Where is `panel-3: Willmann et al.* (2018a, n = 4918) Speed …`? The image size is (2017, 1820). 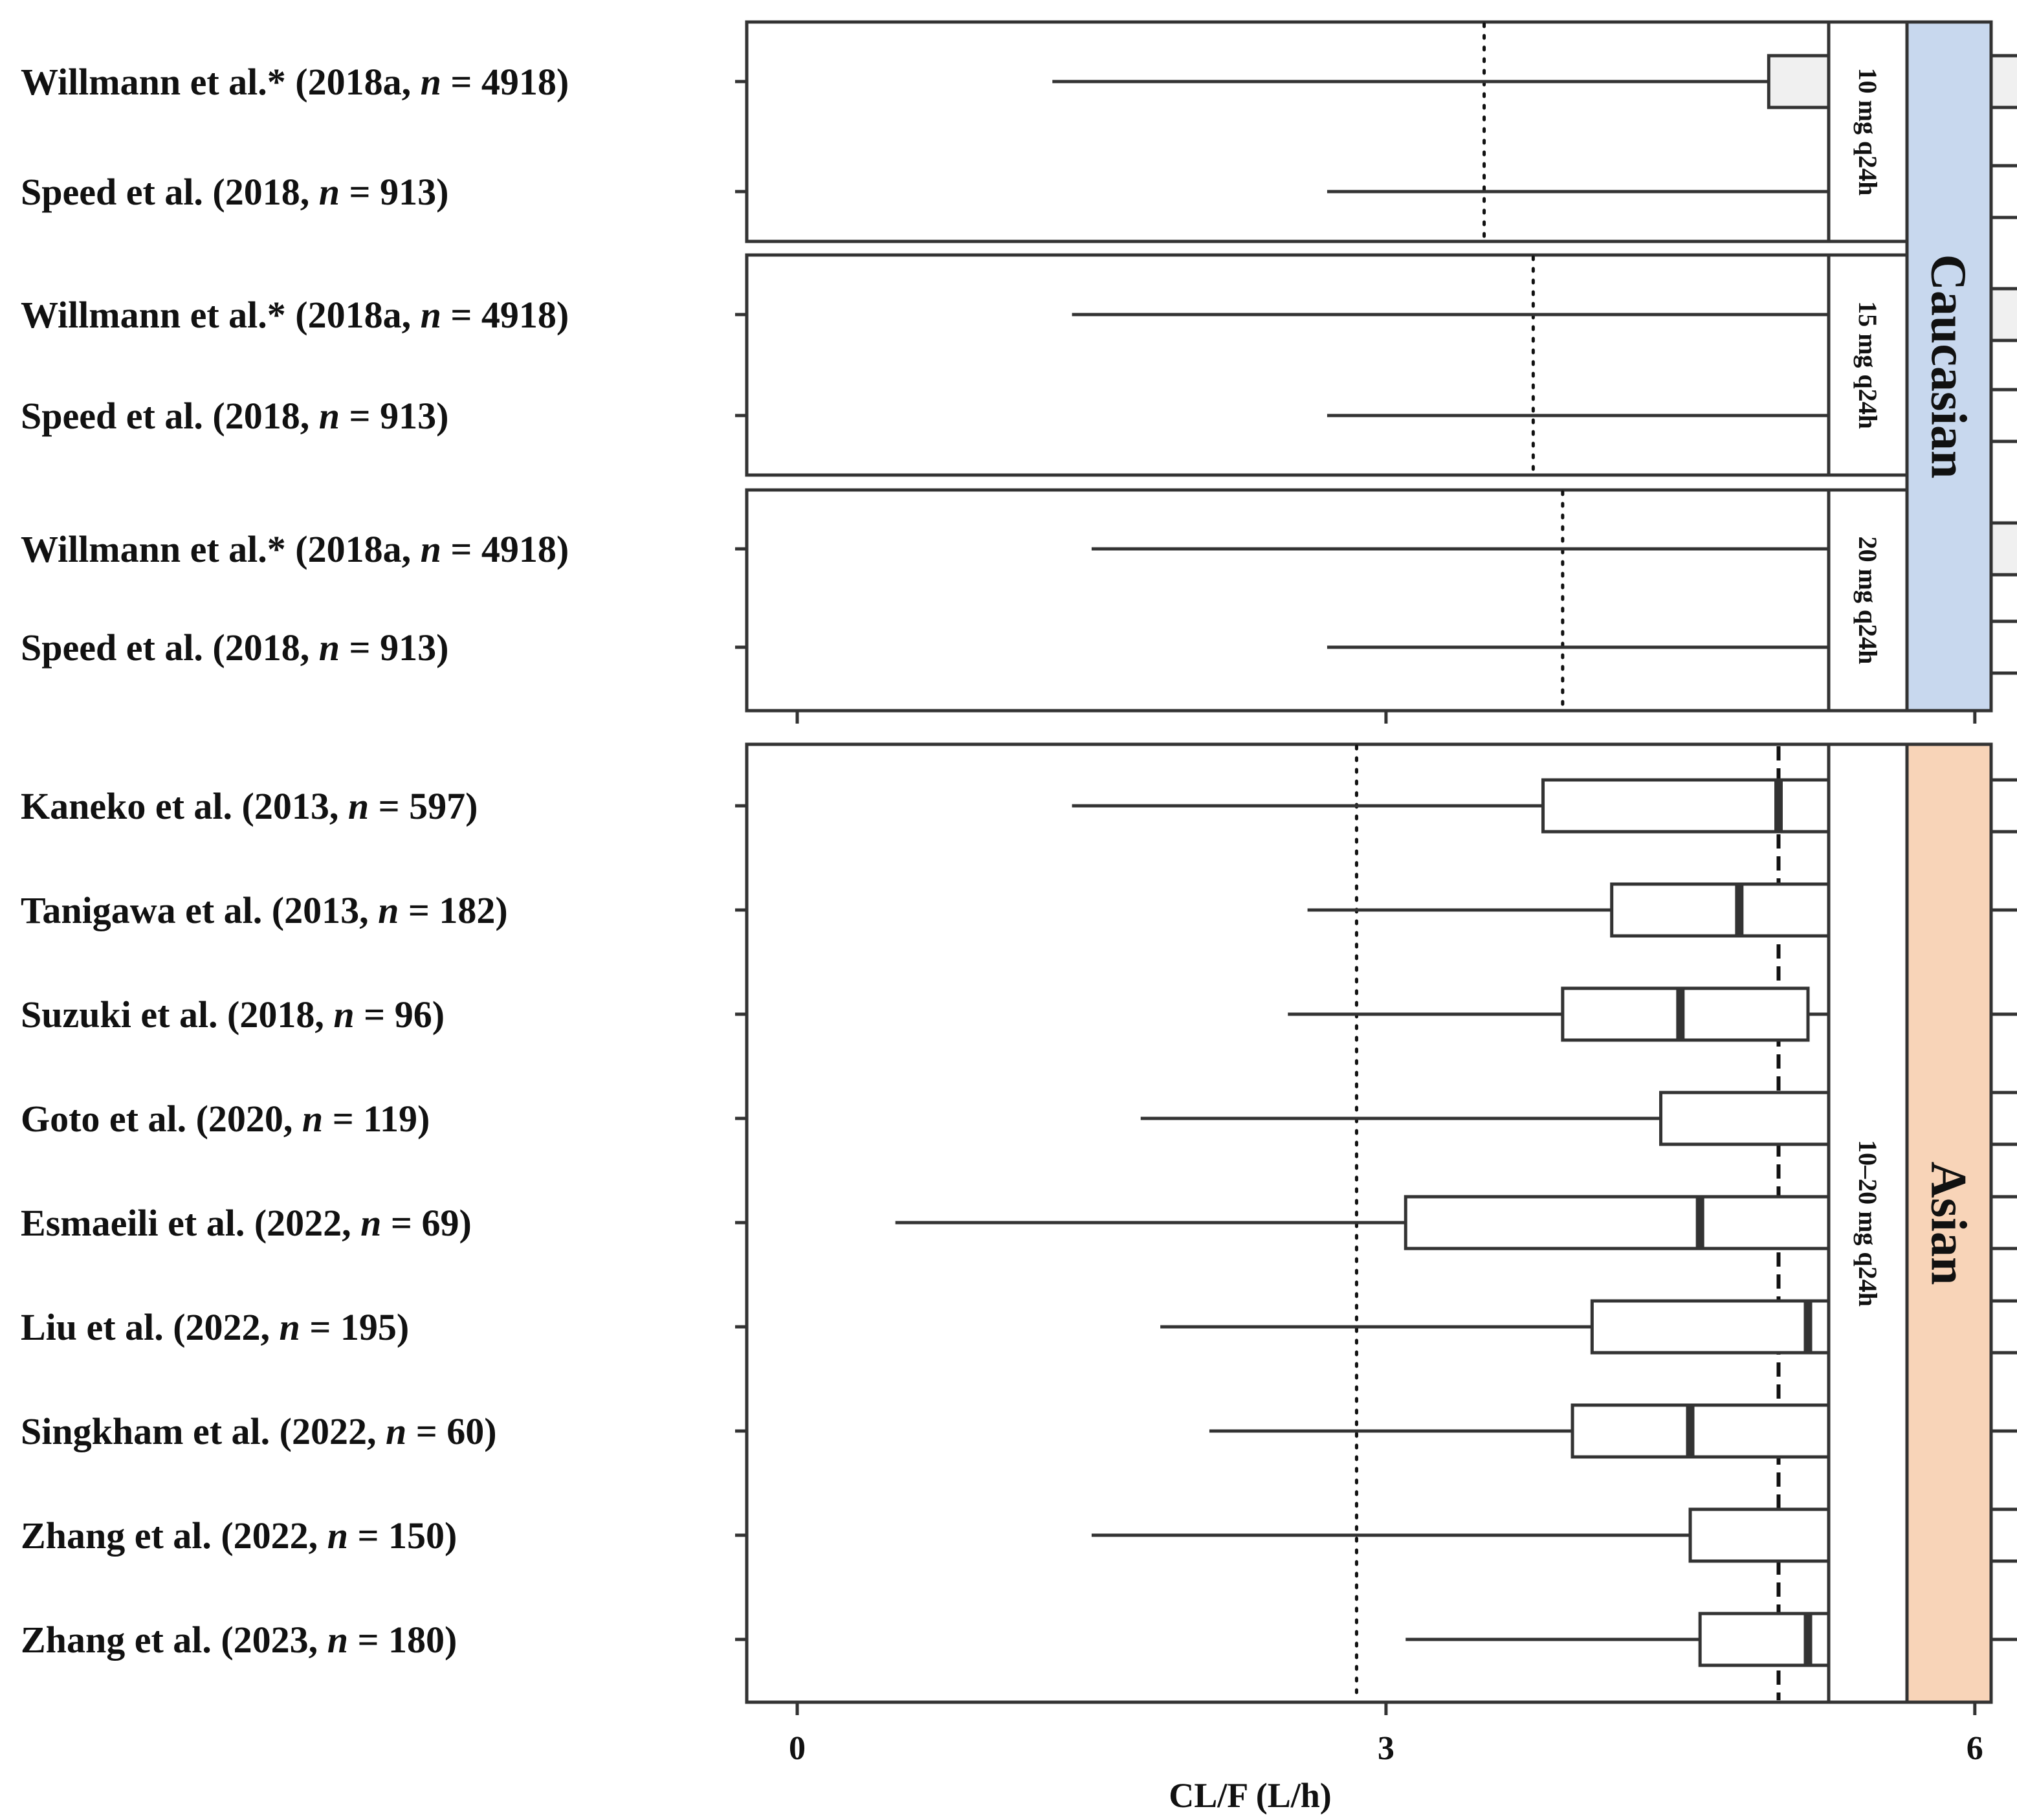 panel-3: Willmann et al.* (2018a, n = 4918) Speed … is located at coordinates (1019, 600).